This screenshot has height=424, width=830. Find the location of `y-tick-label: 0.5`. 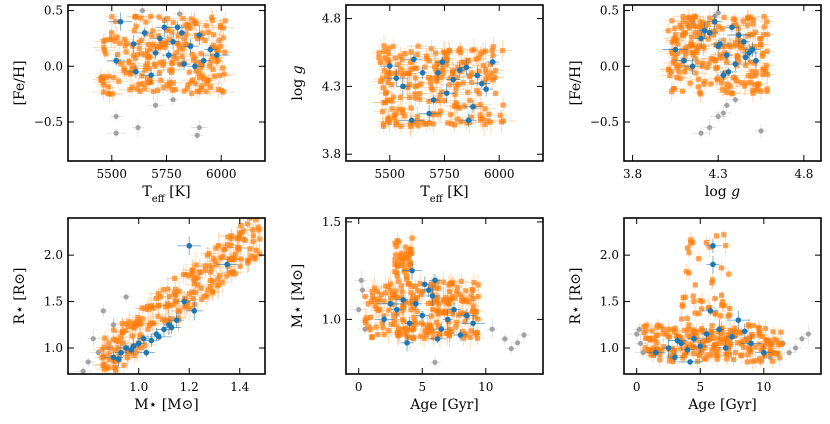

y-tick-label: 0.5 is located at coordinates (609, 11).